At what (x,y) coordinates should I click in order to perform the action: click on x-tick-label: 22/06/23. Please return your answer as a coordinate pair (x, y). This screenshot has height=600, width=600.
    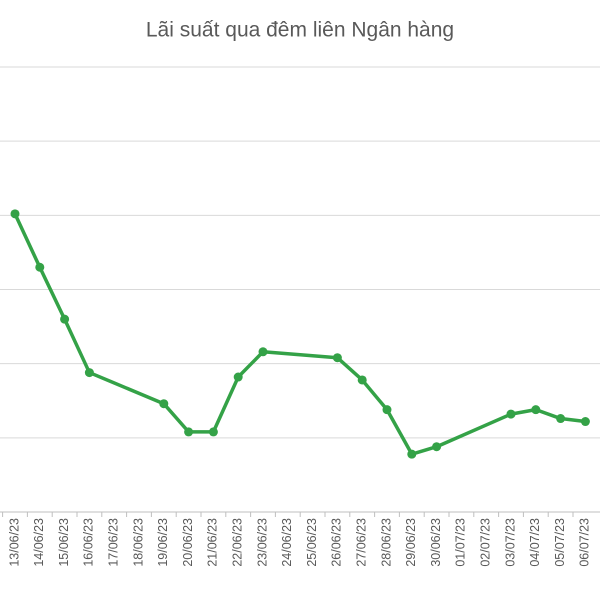
    Looking at the image, I should click on (237, 542).